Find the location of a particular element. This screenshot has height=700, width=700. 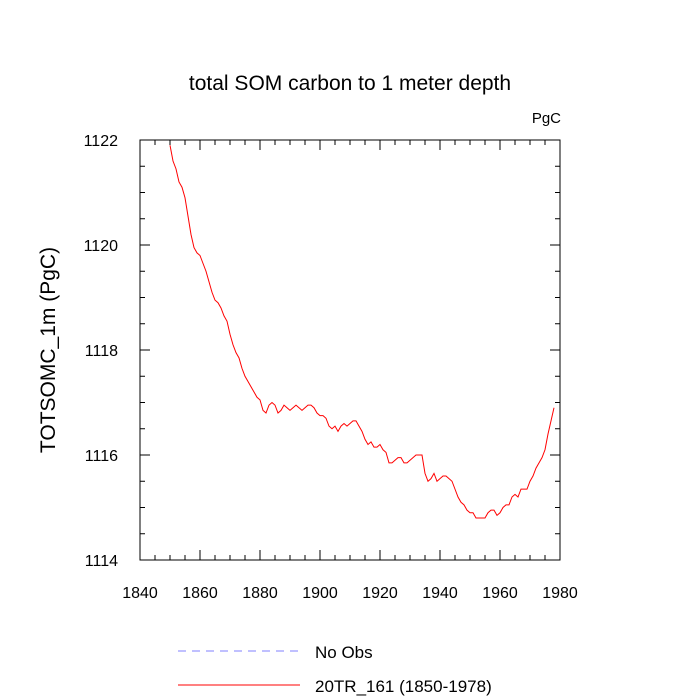

legend-label: No Obs is located at coordinates (344, 652).